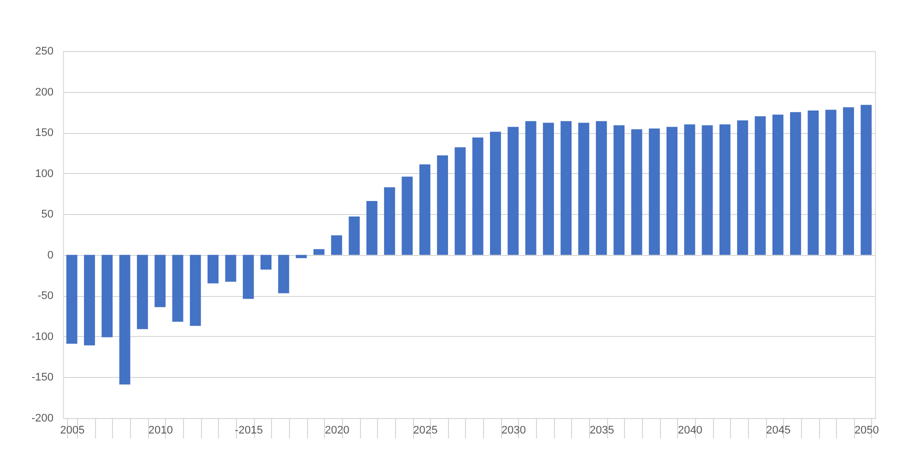 The height and width of the screenshot is (469, 908). Describe the element at coordinates (72, 430) in the screenshot. I see `x-tick-label: 2005` at that location.